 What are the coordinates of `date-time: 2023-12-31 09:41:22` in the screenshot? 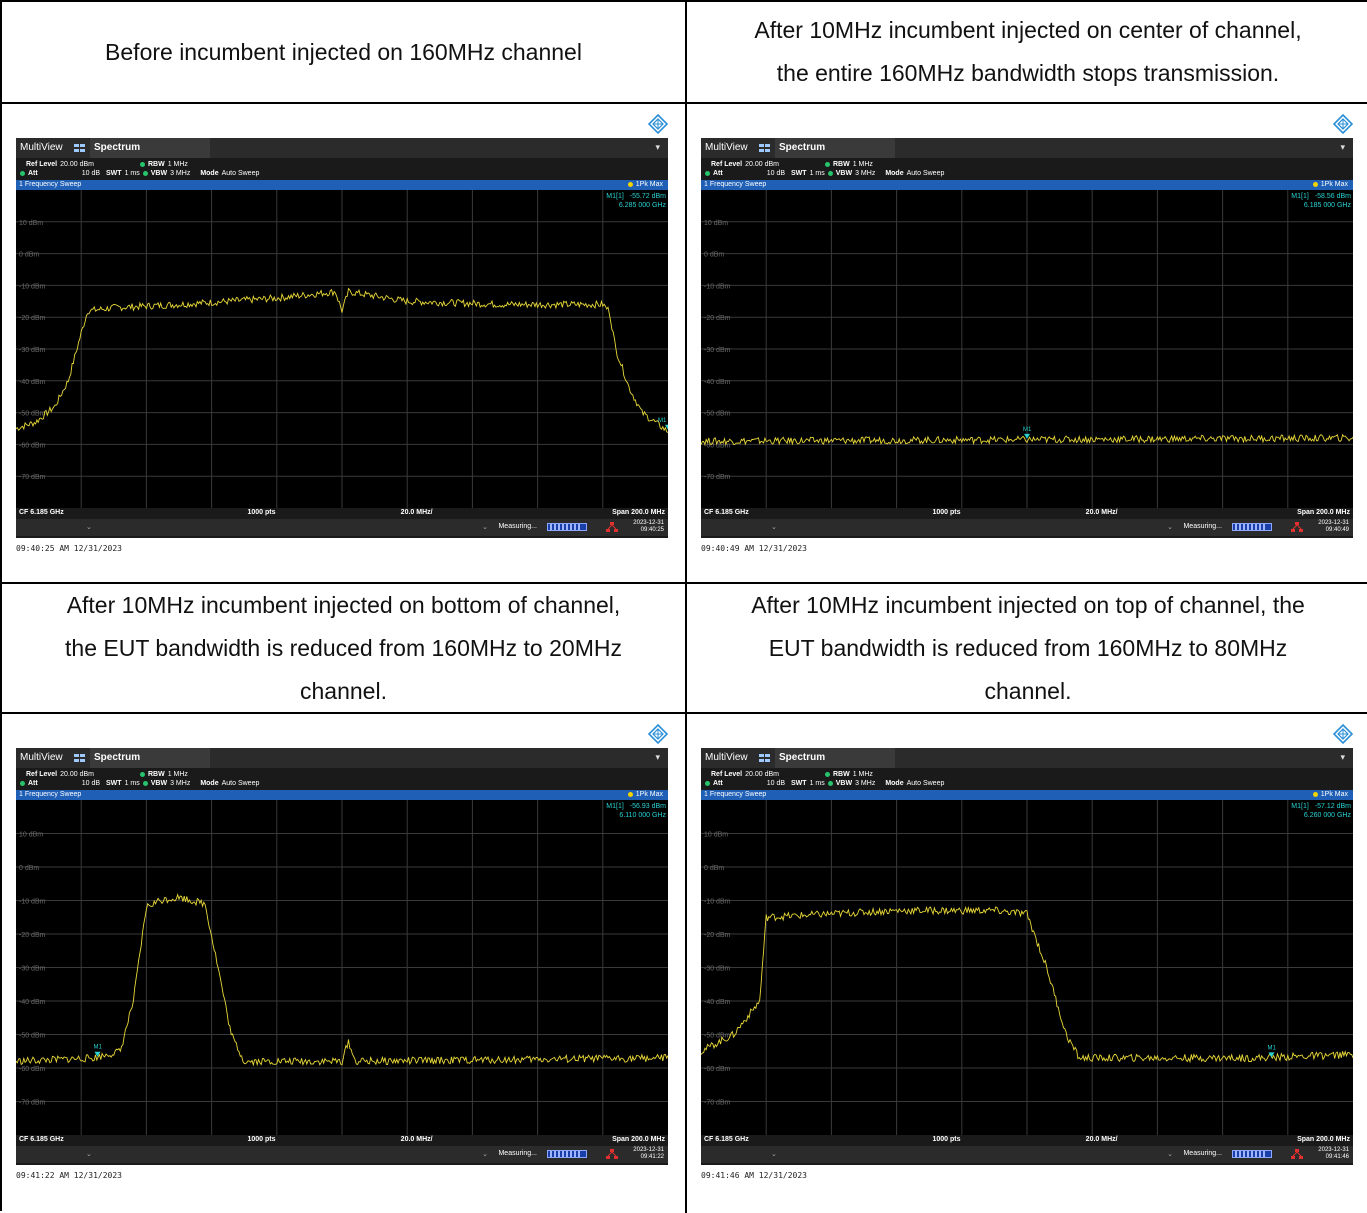 It's located at (648, 1154).